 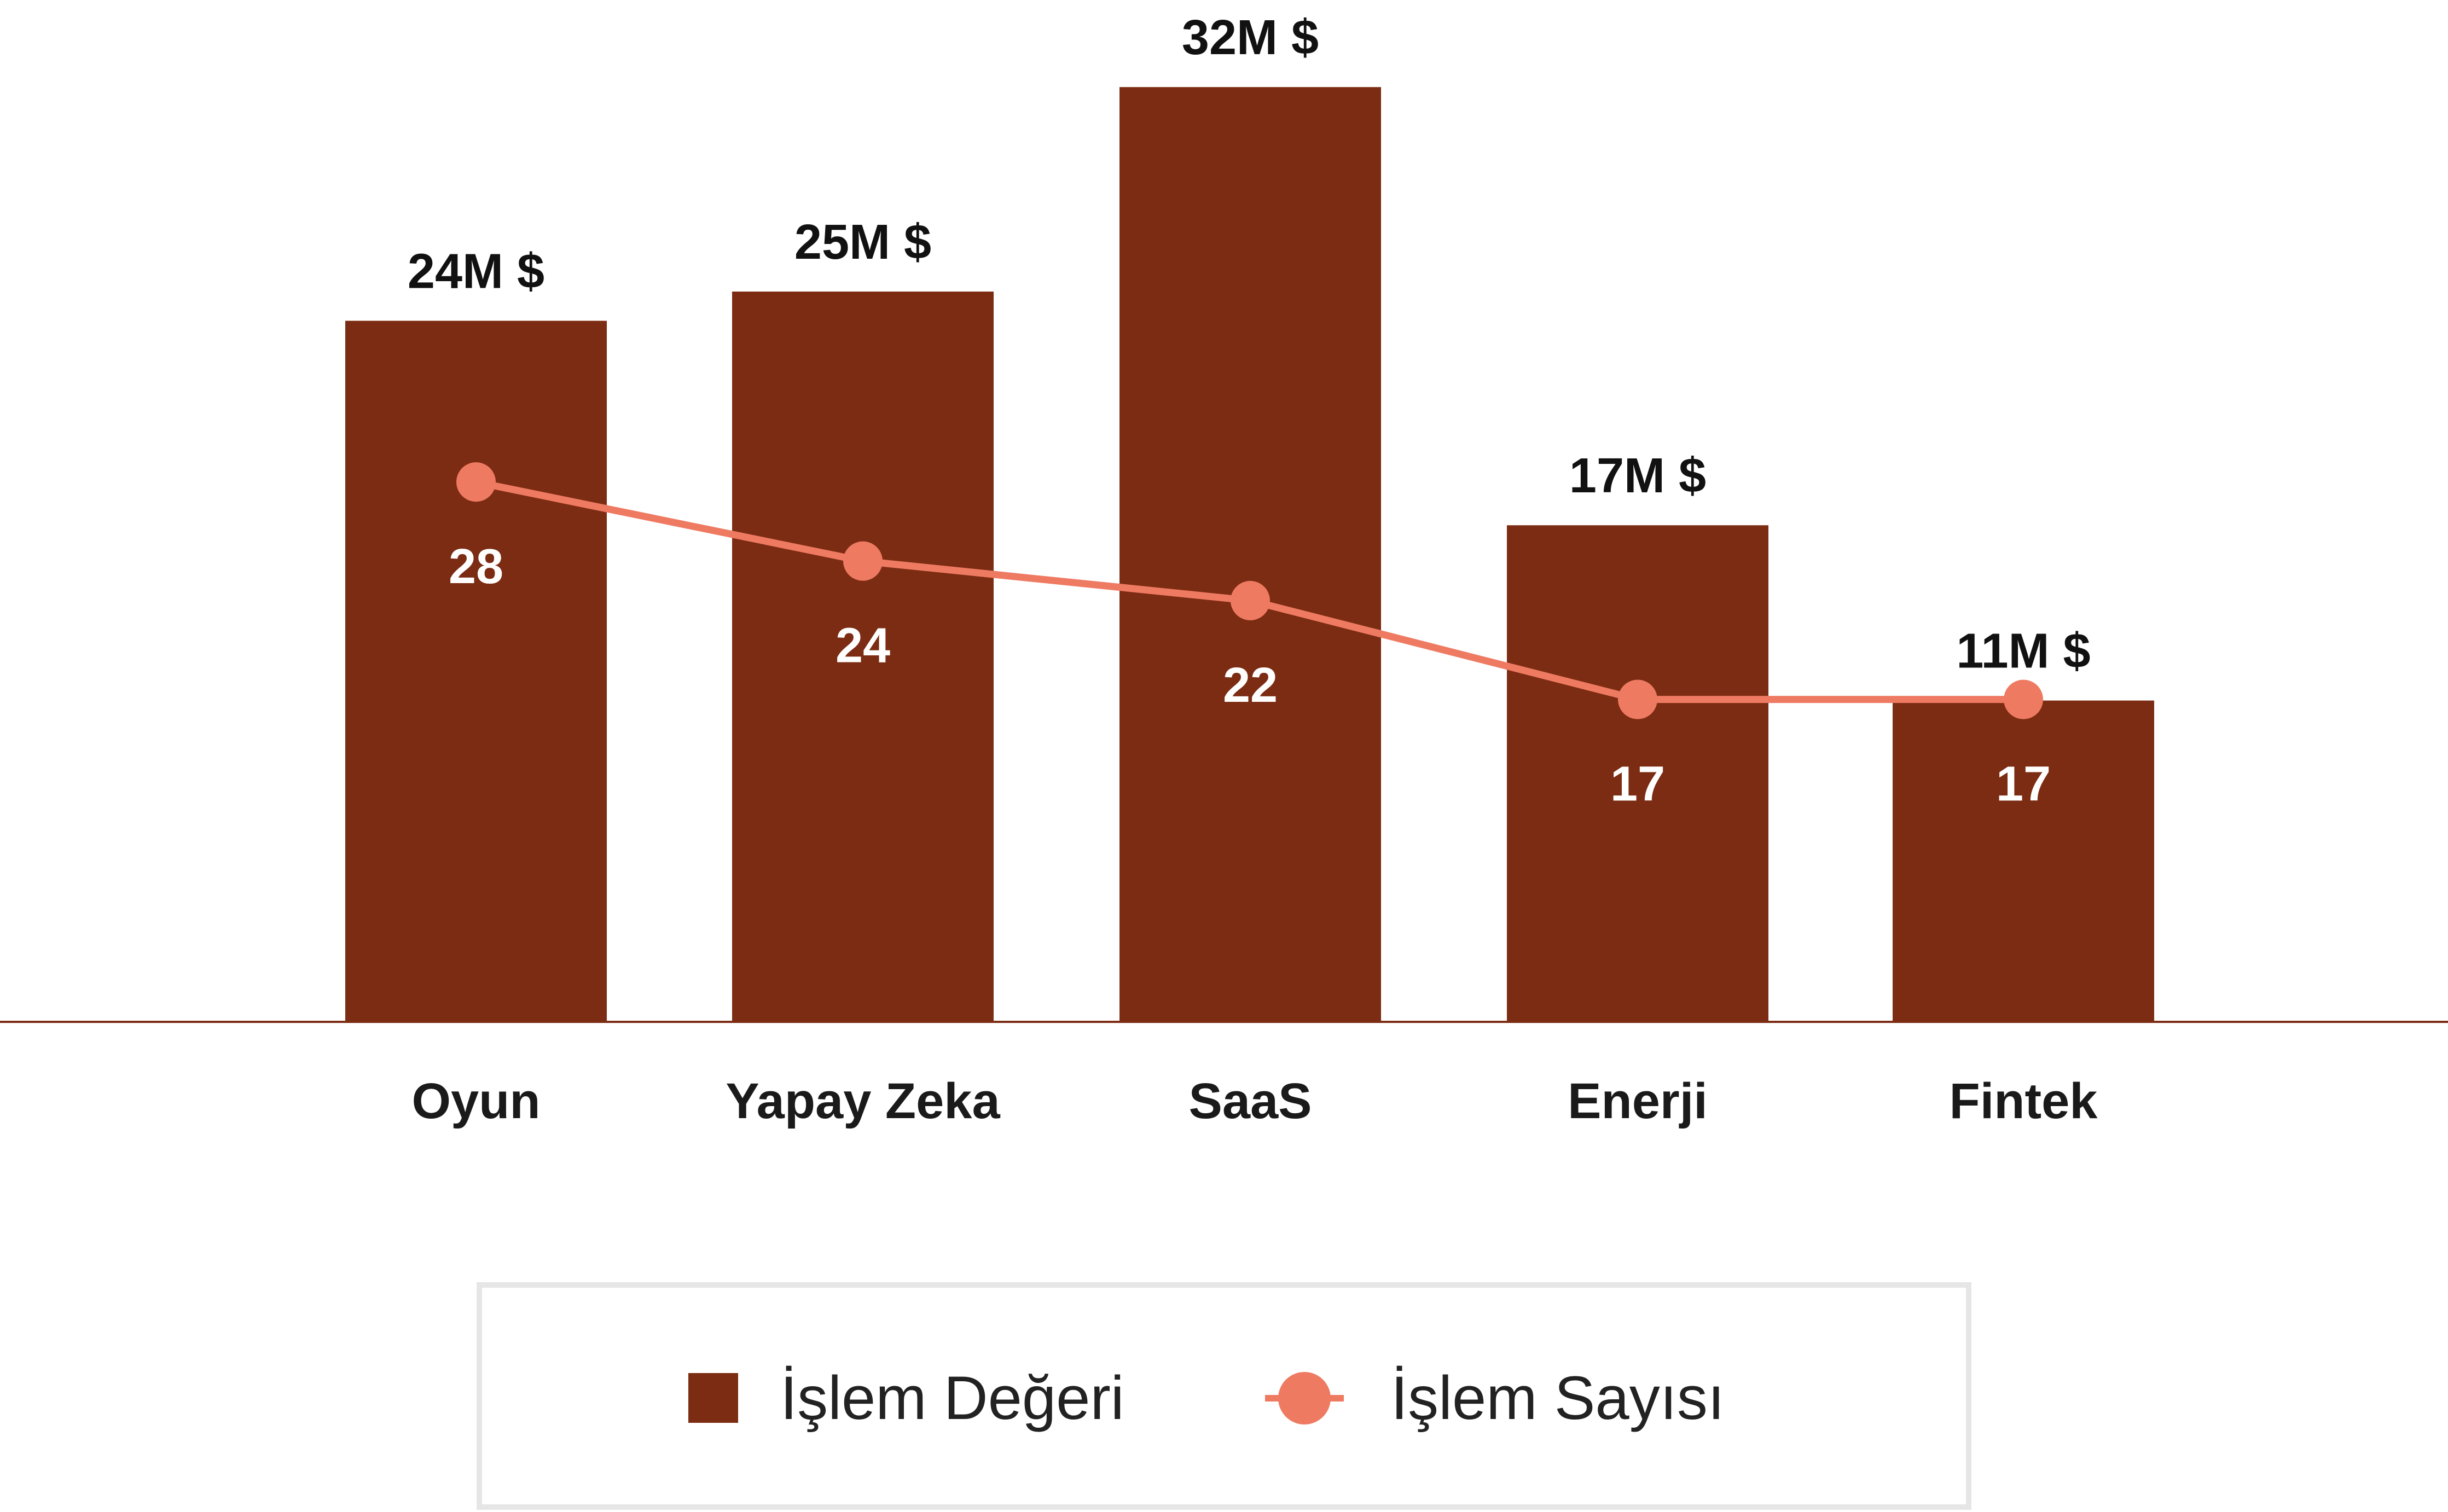 What do you see at coordinates (1558, 1398) in the screenshot?
I see `legend-label-count: İşlem Sayısı` at bounding box center [1558, 1398].